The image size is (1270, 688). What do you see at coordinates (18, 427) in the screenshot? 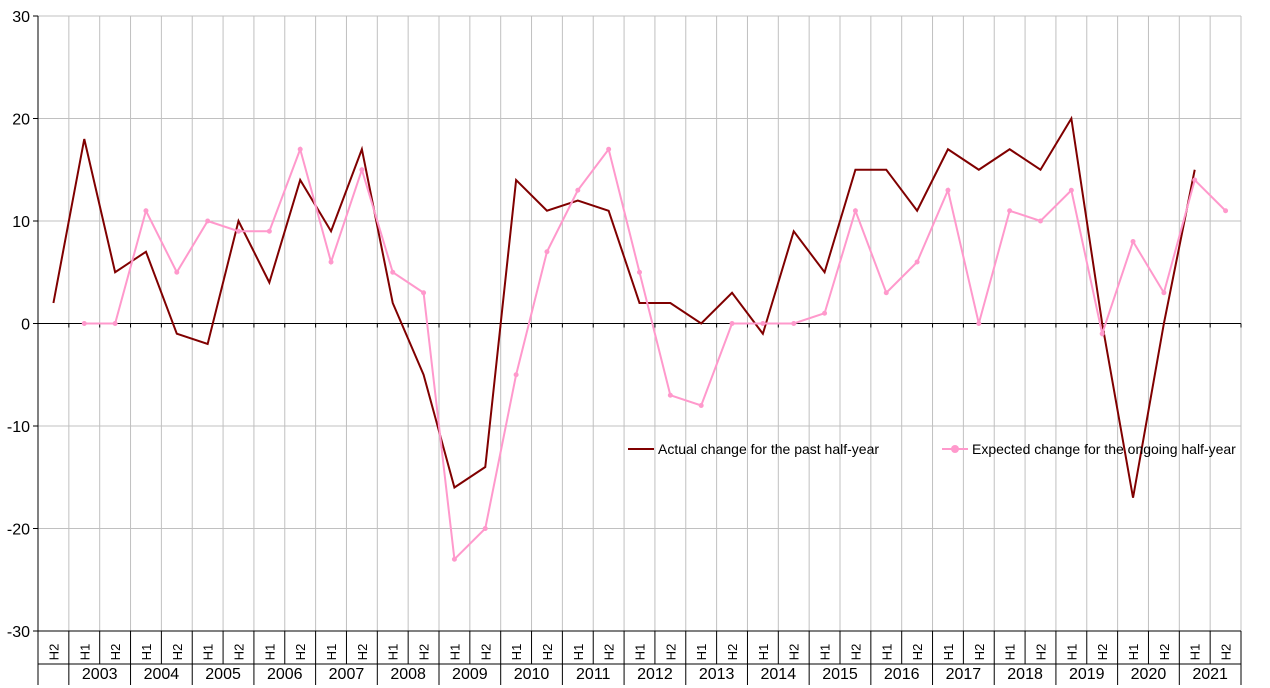
I see `y-tick-label: -10` at bounding box center [18, 427].